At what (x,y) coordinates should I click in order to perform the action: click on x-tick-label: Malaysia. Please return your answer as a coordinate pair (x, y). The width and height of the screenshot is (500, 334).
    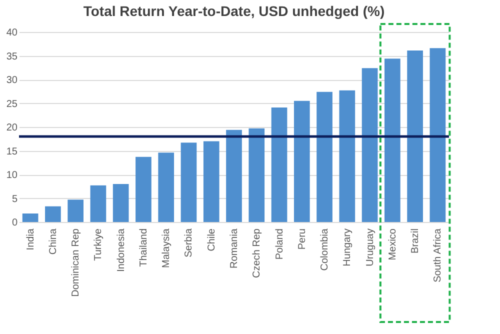
    Looking at the image, I should click on (166, 248).